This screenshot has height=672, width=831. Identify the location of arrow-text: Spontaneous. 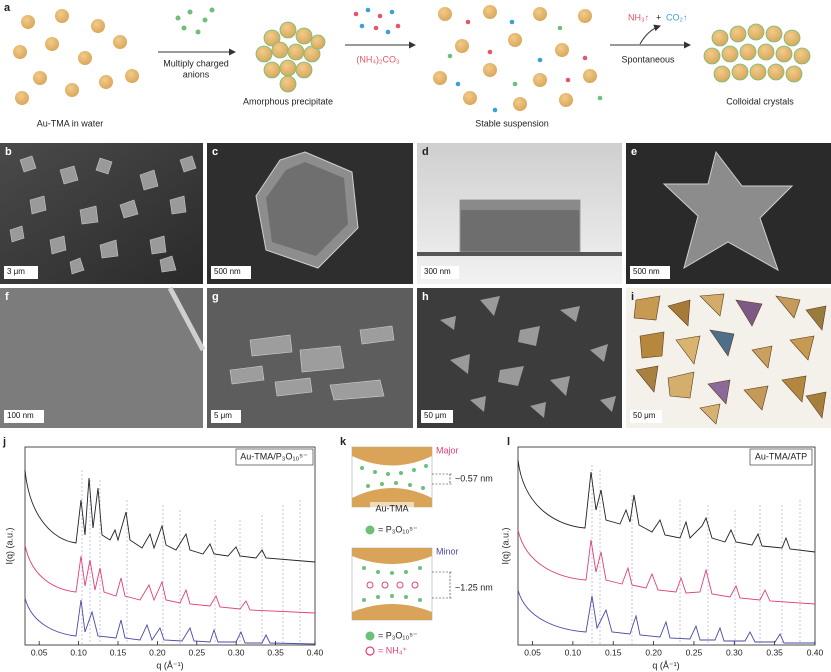
(648, 59).